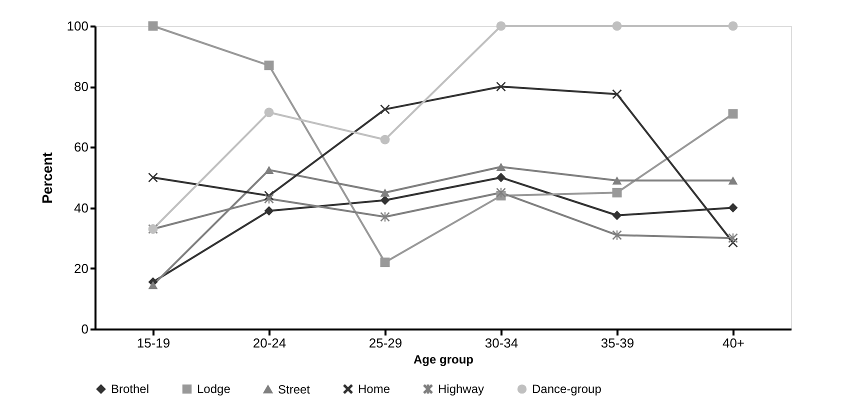 The height and width of the screenshot is (406, 851). Describe the element at coordinates (385, 343) in the screenshot. I see `x-tick-label: 25-29` at that location.